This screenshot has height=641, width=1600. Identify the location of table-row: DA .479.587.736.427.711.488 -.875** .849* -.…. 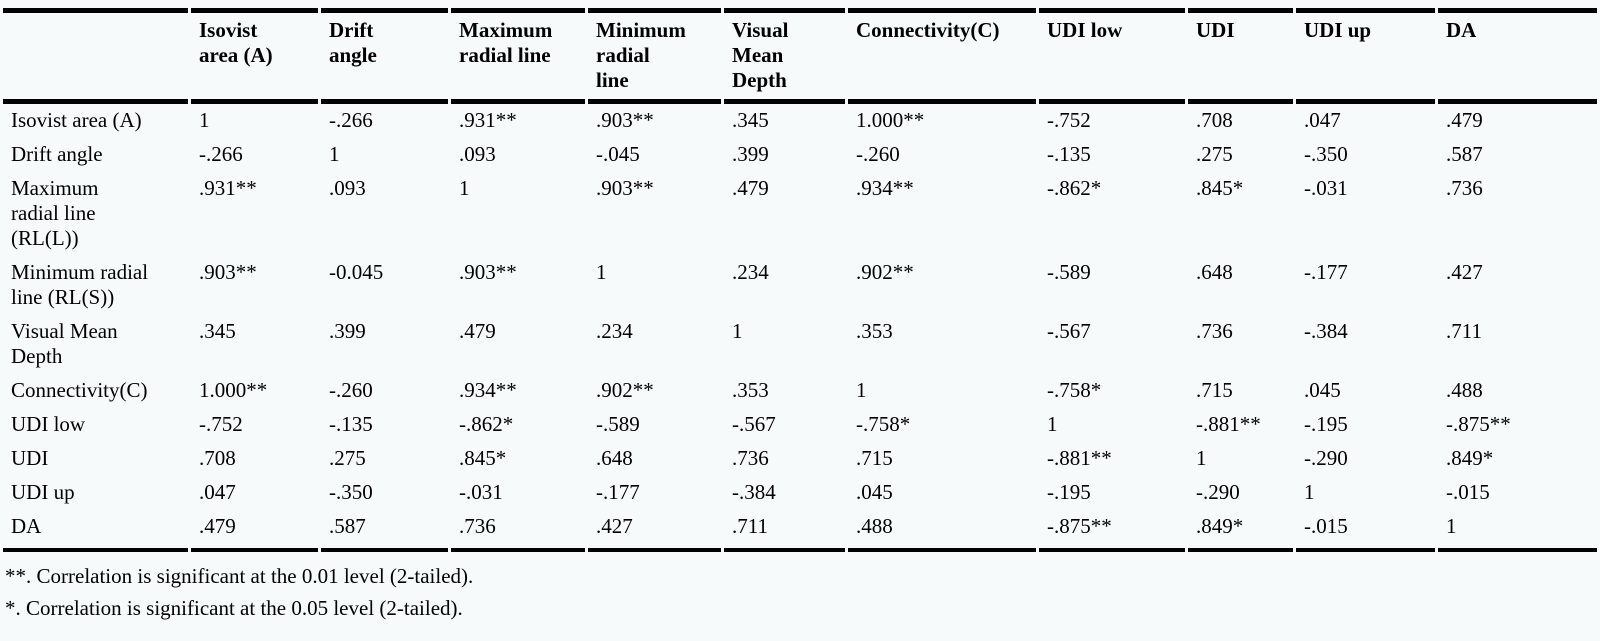
(800, 531).